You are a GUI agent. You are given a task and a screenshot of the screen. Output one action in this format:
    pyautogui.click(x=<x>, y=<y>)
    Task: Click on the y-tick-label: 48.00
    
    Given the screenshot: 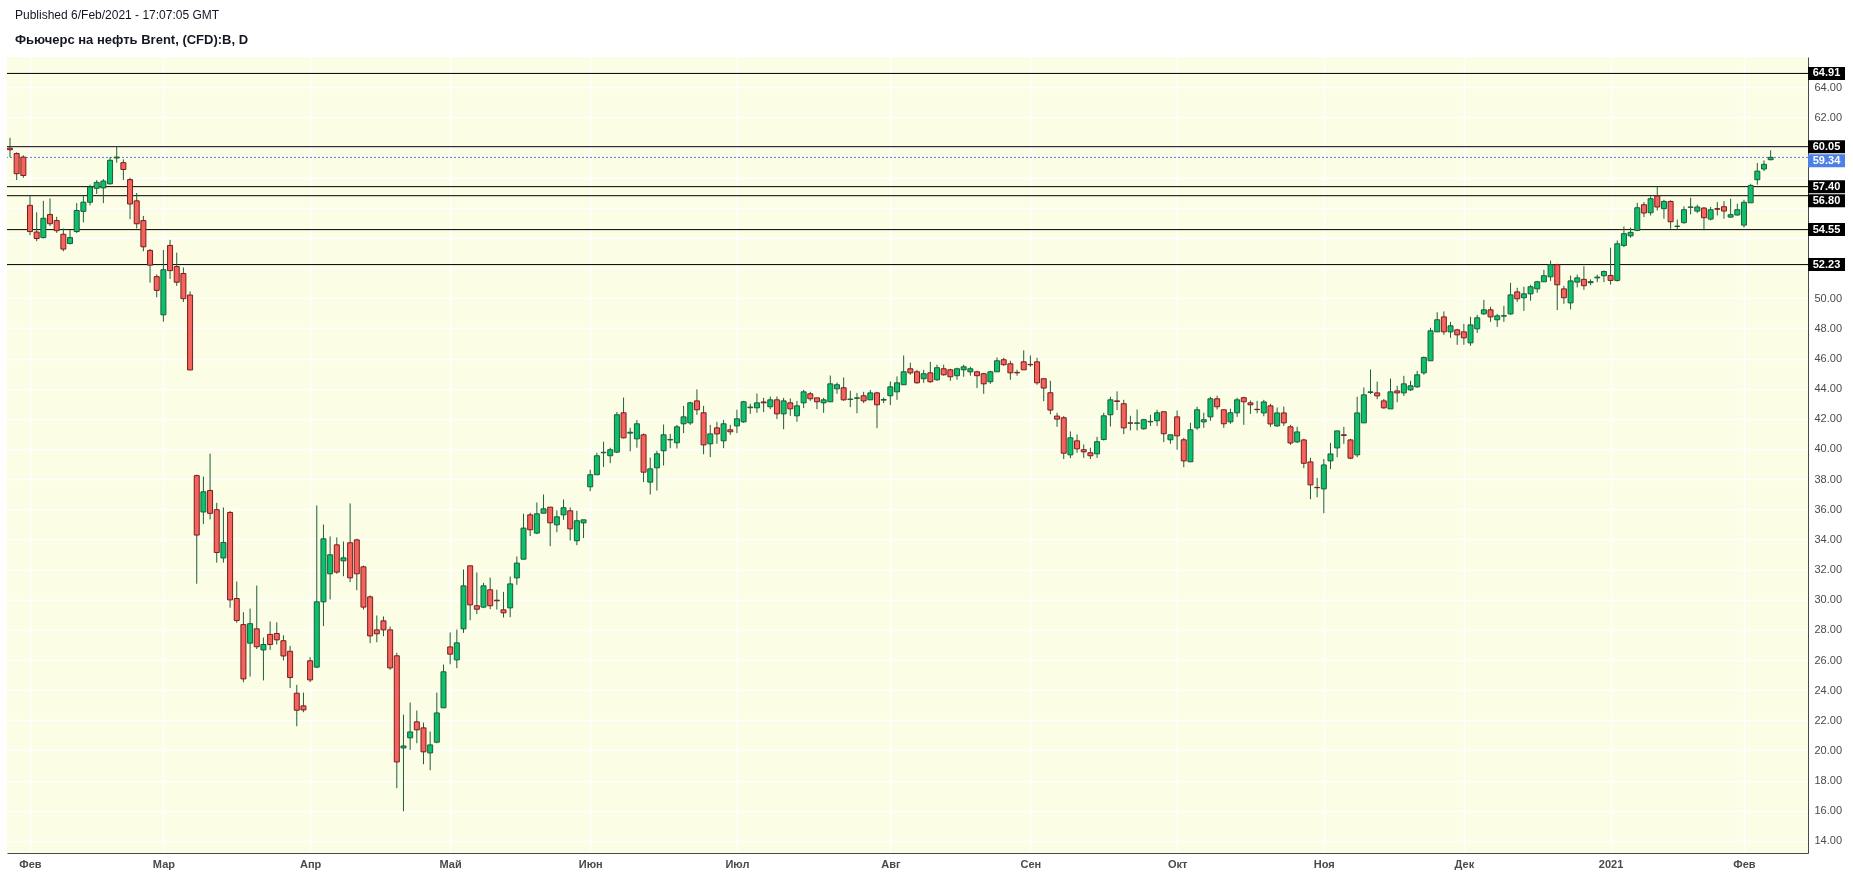 What is the action you would take?
    pyautogui.click(x=1828, y=327)
    